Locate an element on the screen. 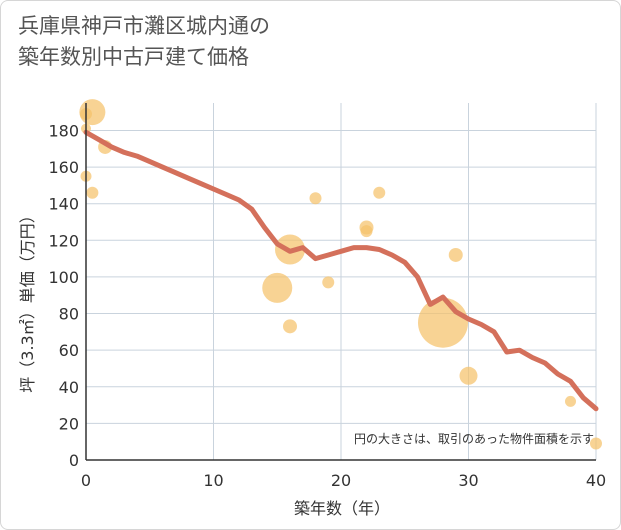 This screenshot has width=621, height=530. y-tick-label-0: 0 is located at coordinates (74, 460).